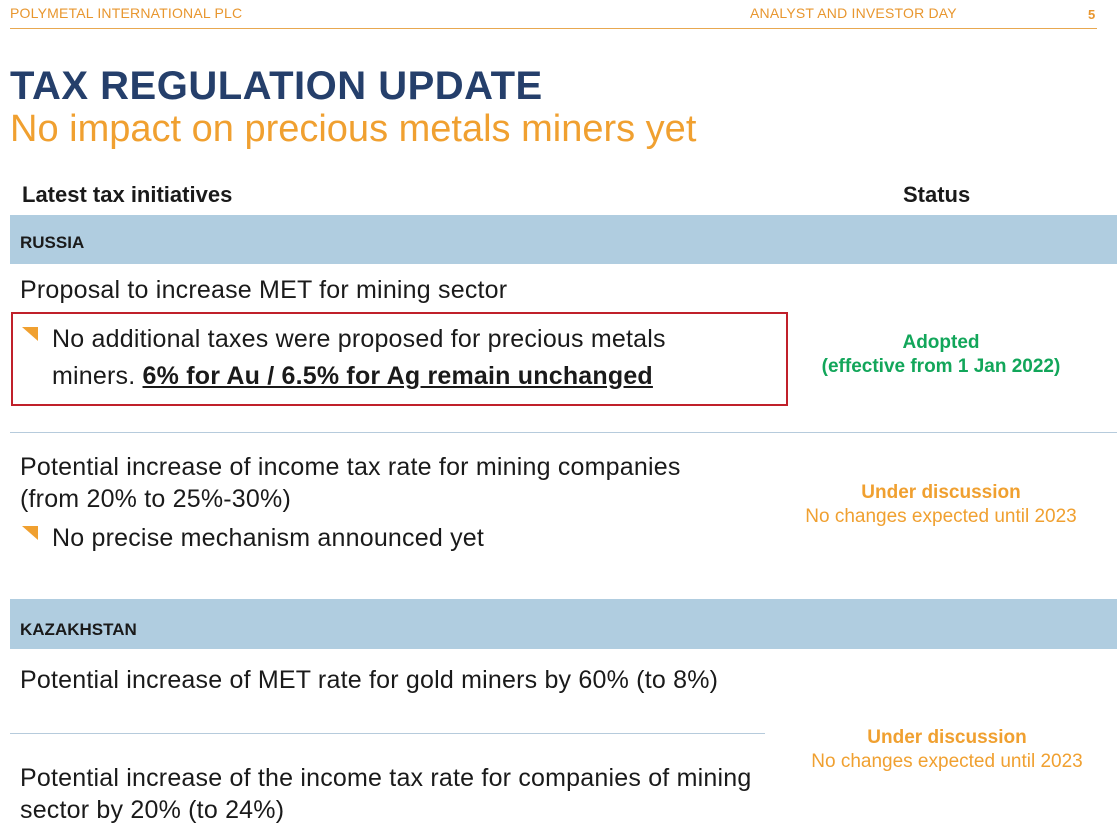 The height and width of the screenshot is (837, 1117). What do you see at coordinates (941, 355) in the screenshot?
I see `status-russia-met: Adopted (effective from 1 Jan 2022)` at bounding box center [941, 355].